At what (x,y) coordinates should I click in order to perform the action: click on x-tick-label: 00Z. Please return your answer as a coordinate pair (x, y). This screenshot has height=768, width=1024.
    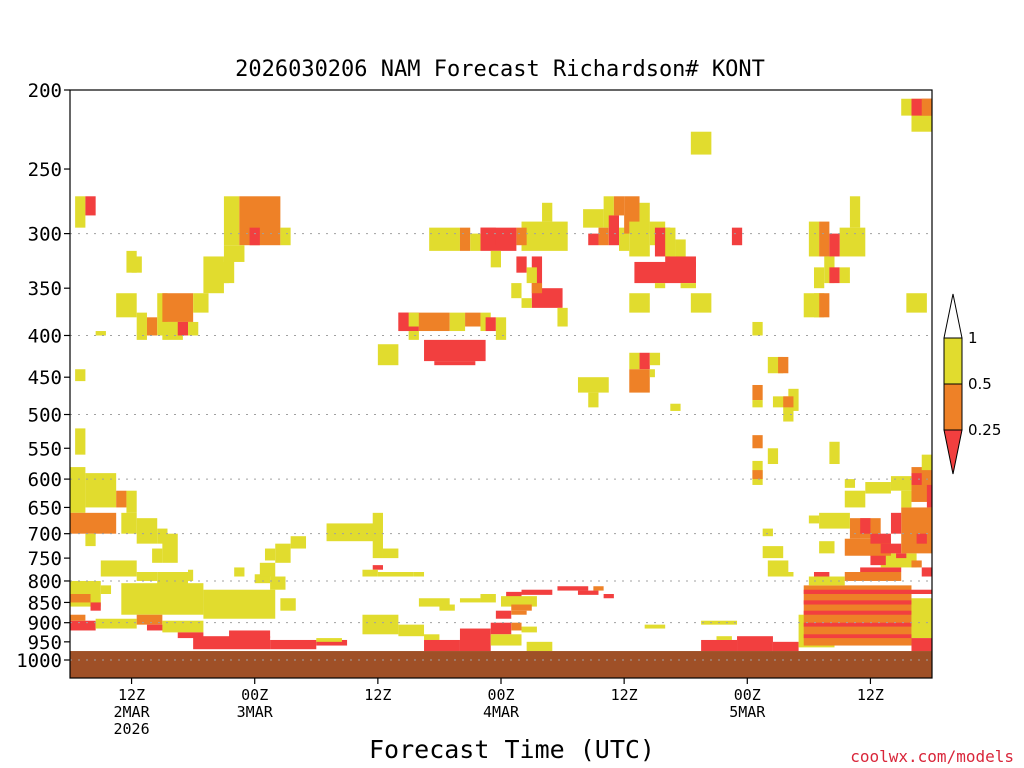
    Looking at the image, I should click on (254, 695).